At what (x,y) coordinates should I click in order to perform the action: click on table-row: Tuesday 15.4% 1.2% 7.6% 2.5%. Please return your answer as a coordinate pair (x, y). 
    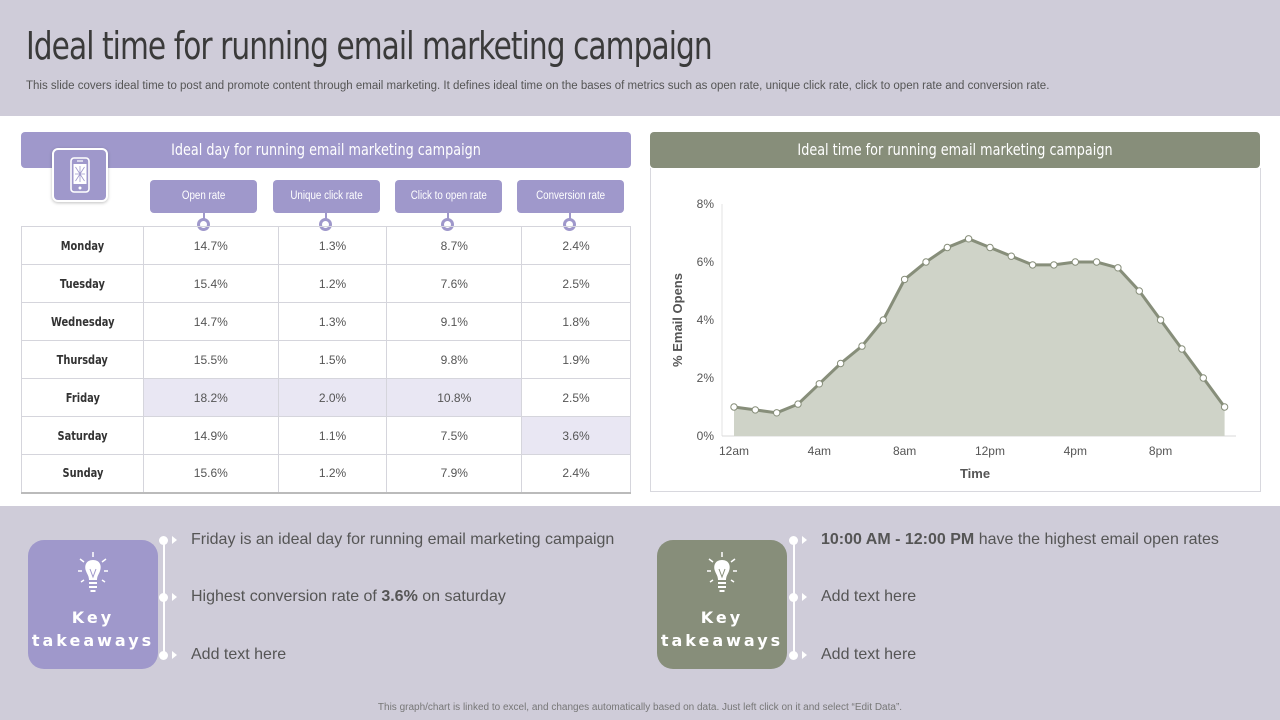
    Looking at the image, I should click on (326, 283).